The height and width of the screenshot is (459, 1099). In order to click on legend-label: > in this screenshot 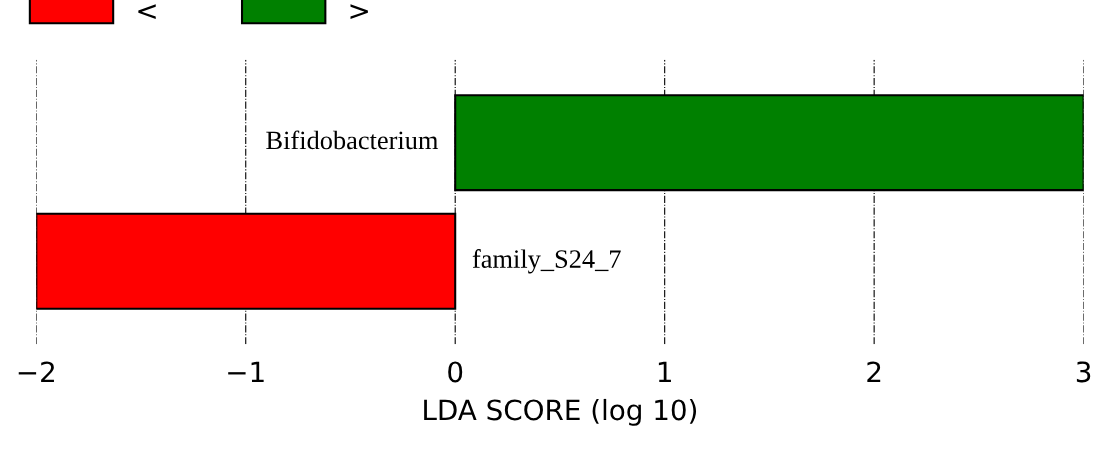, I will do `click(359, 12)`.